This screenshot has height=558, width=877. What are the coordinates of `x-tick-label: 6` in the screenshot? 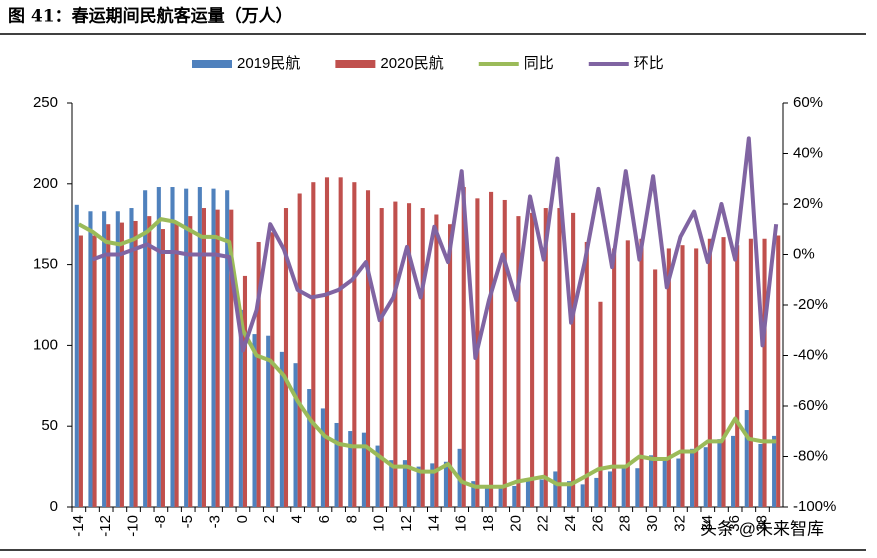 It's located at (324, 519).